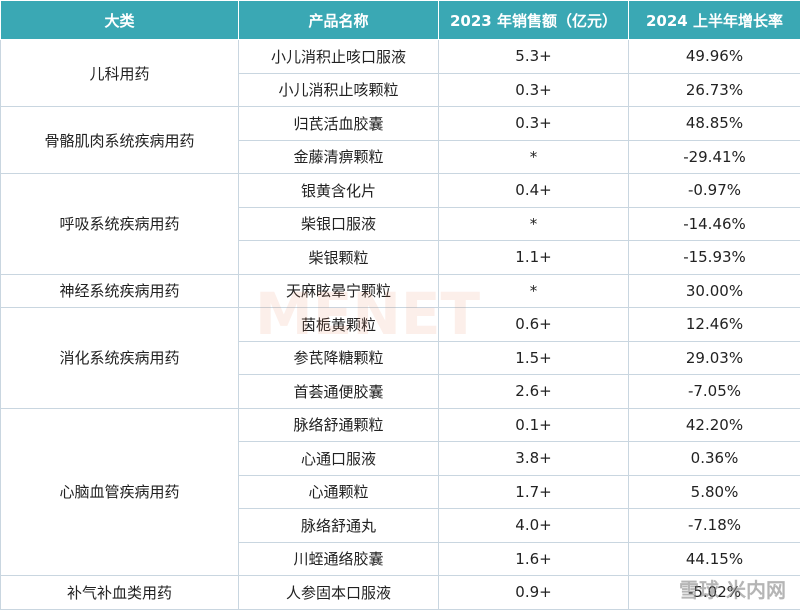  What do you see at coordinates (339, 593) in the screenshot?
I see `product-cell: 人参固本口服液` at bounding box center [339, 593].